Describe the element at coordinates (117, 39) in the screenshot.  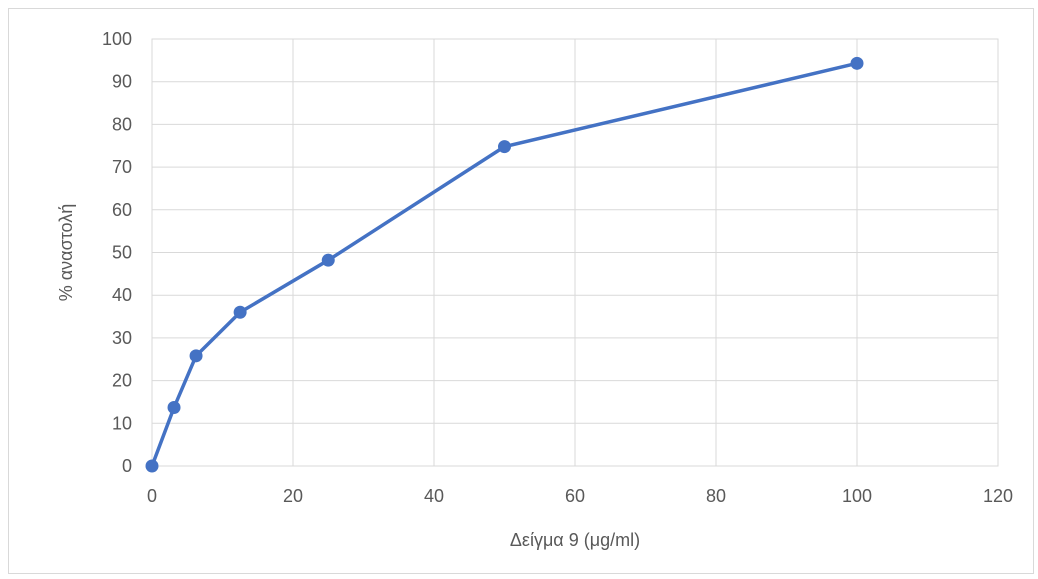
I see `y-tick-label: 100` at that location.